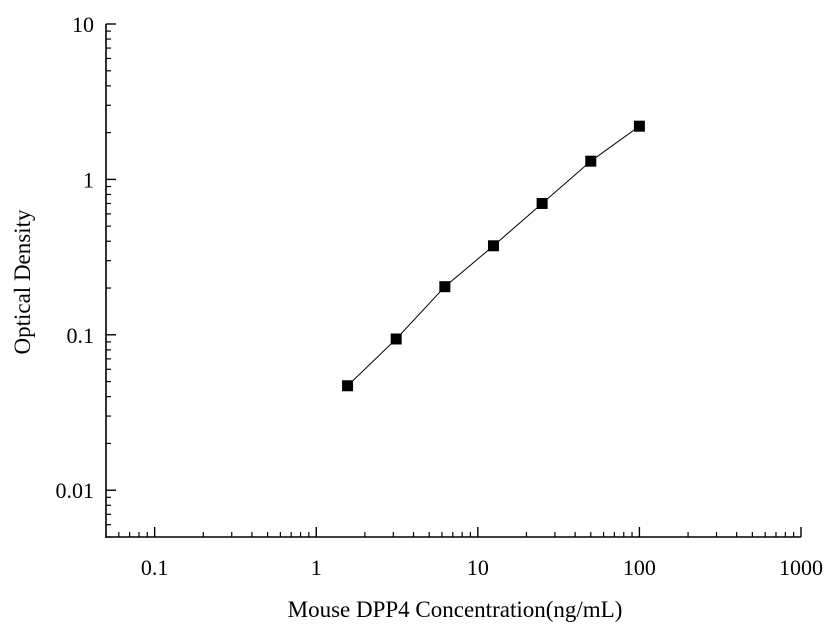  Describe the element at coordinates (111, 280) in the screenshot. I see `y-ticks` at that location.